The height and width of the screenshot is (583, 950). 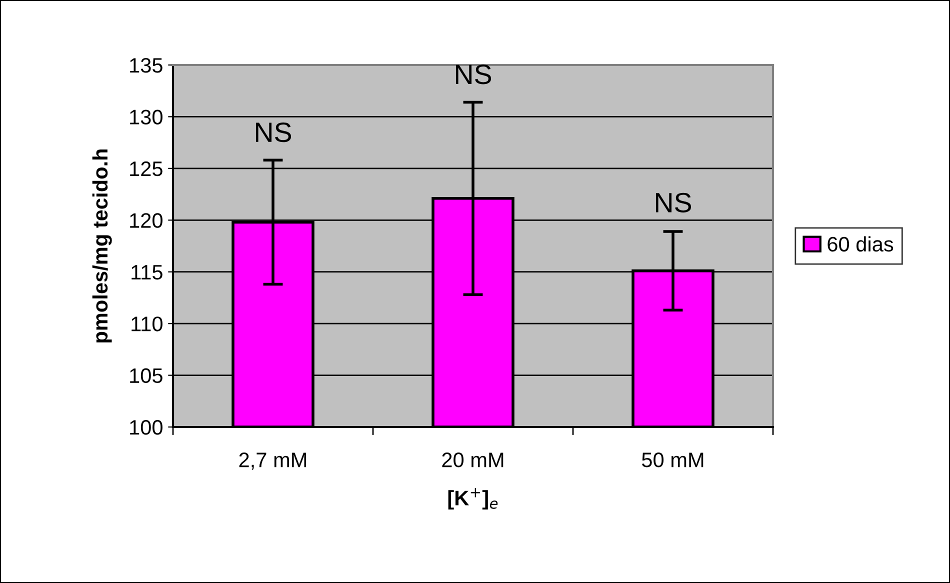 I want to click on x-tick-label: 20 mM, so click(x=473, y=460).